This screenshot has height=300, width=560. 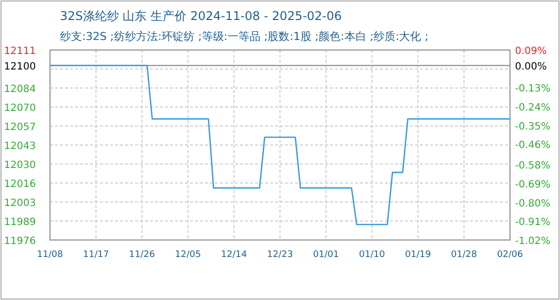 I want to click on y2-tick-label: -0.46%, so click(x=532, y=146).